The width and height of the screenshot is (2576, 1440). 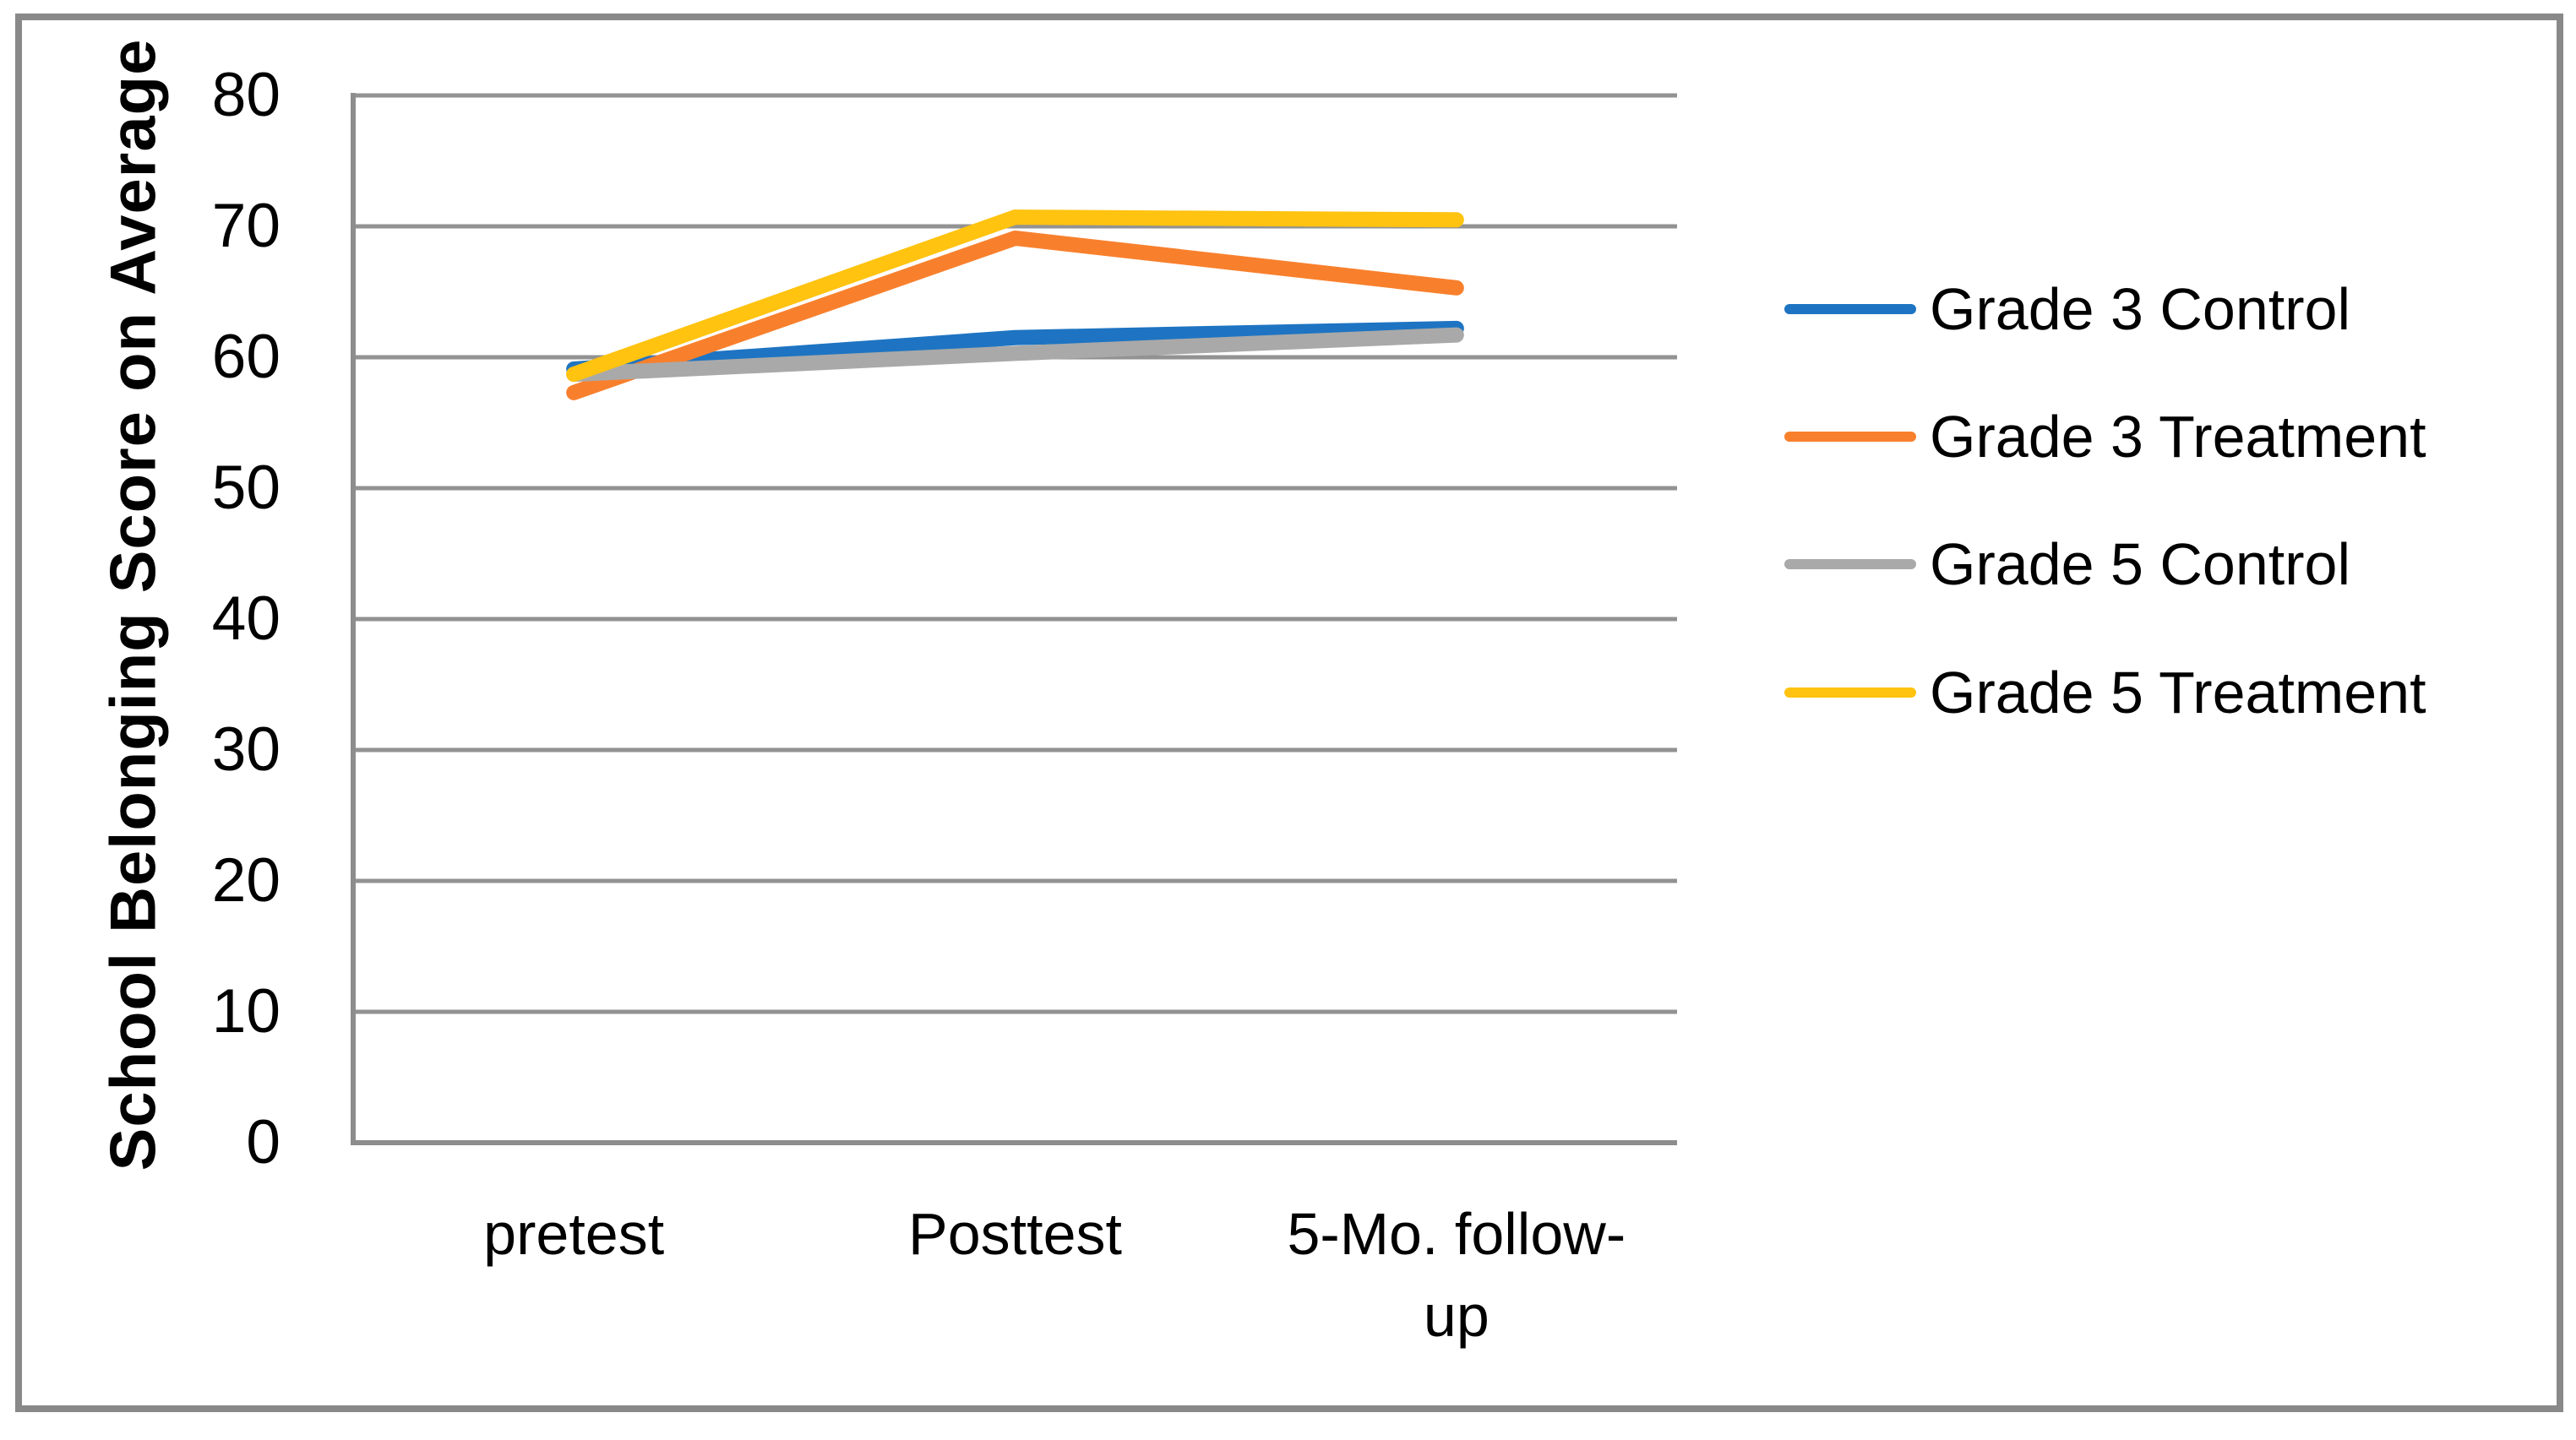 I want to click on series-line-grade-5-treatment, so click(x=1015, y=296).